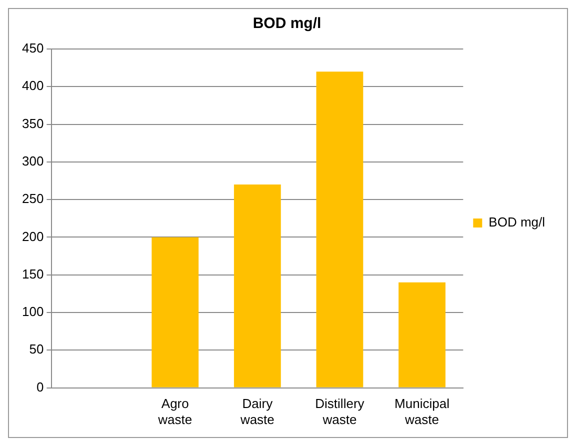 This screenshot has height=446, width=576. I want to click on legend-label: BOD mg/l, so click(517, 222).